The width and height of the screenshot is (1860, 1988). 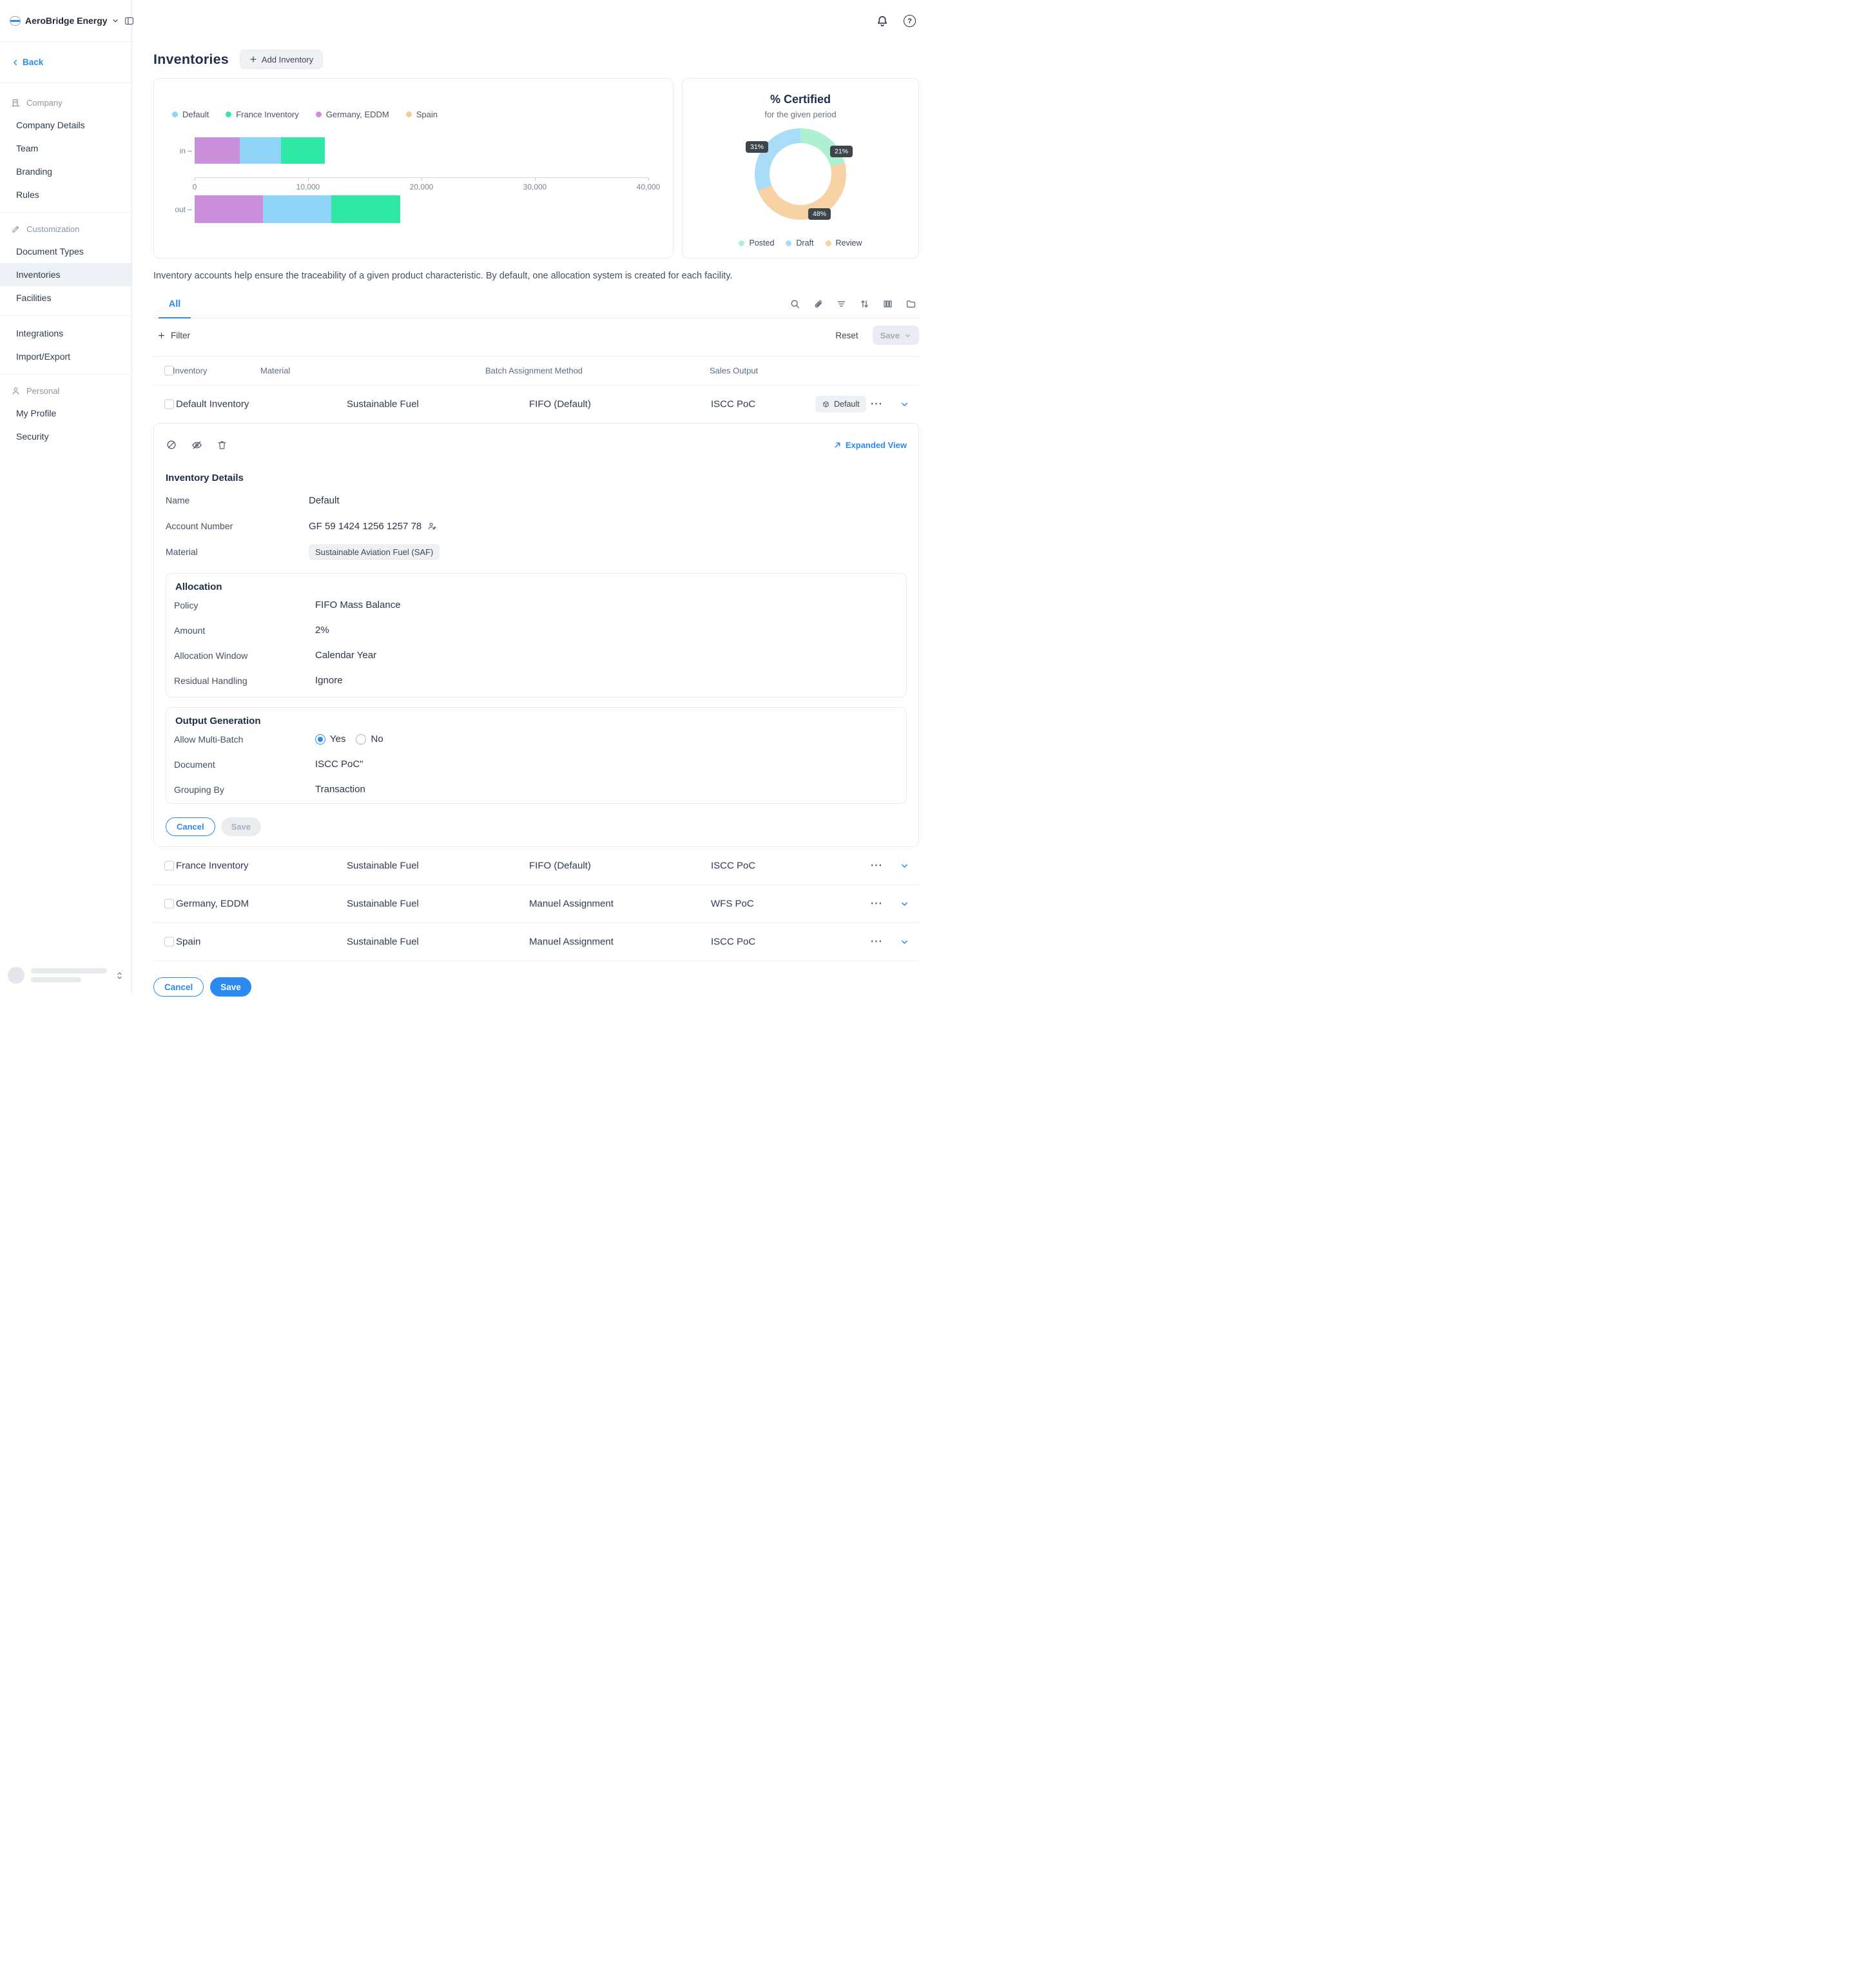 I want to click on expand-icon, so click(x=838, y=445).